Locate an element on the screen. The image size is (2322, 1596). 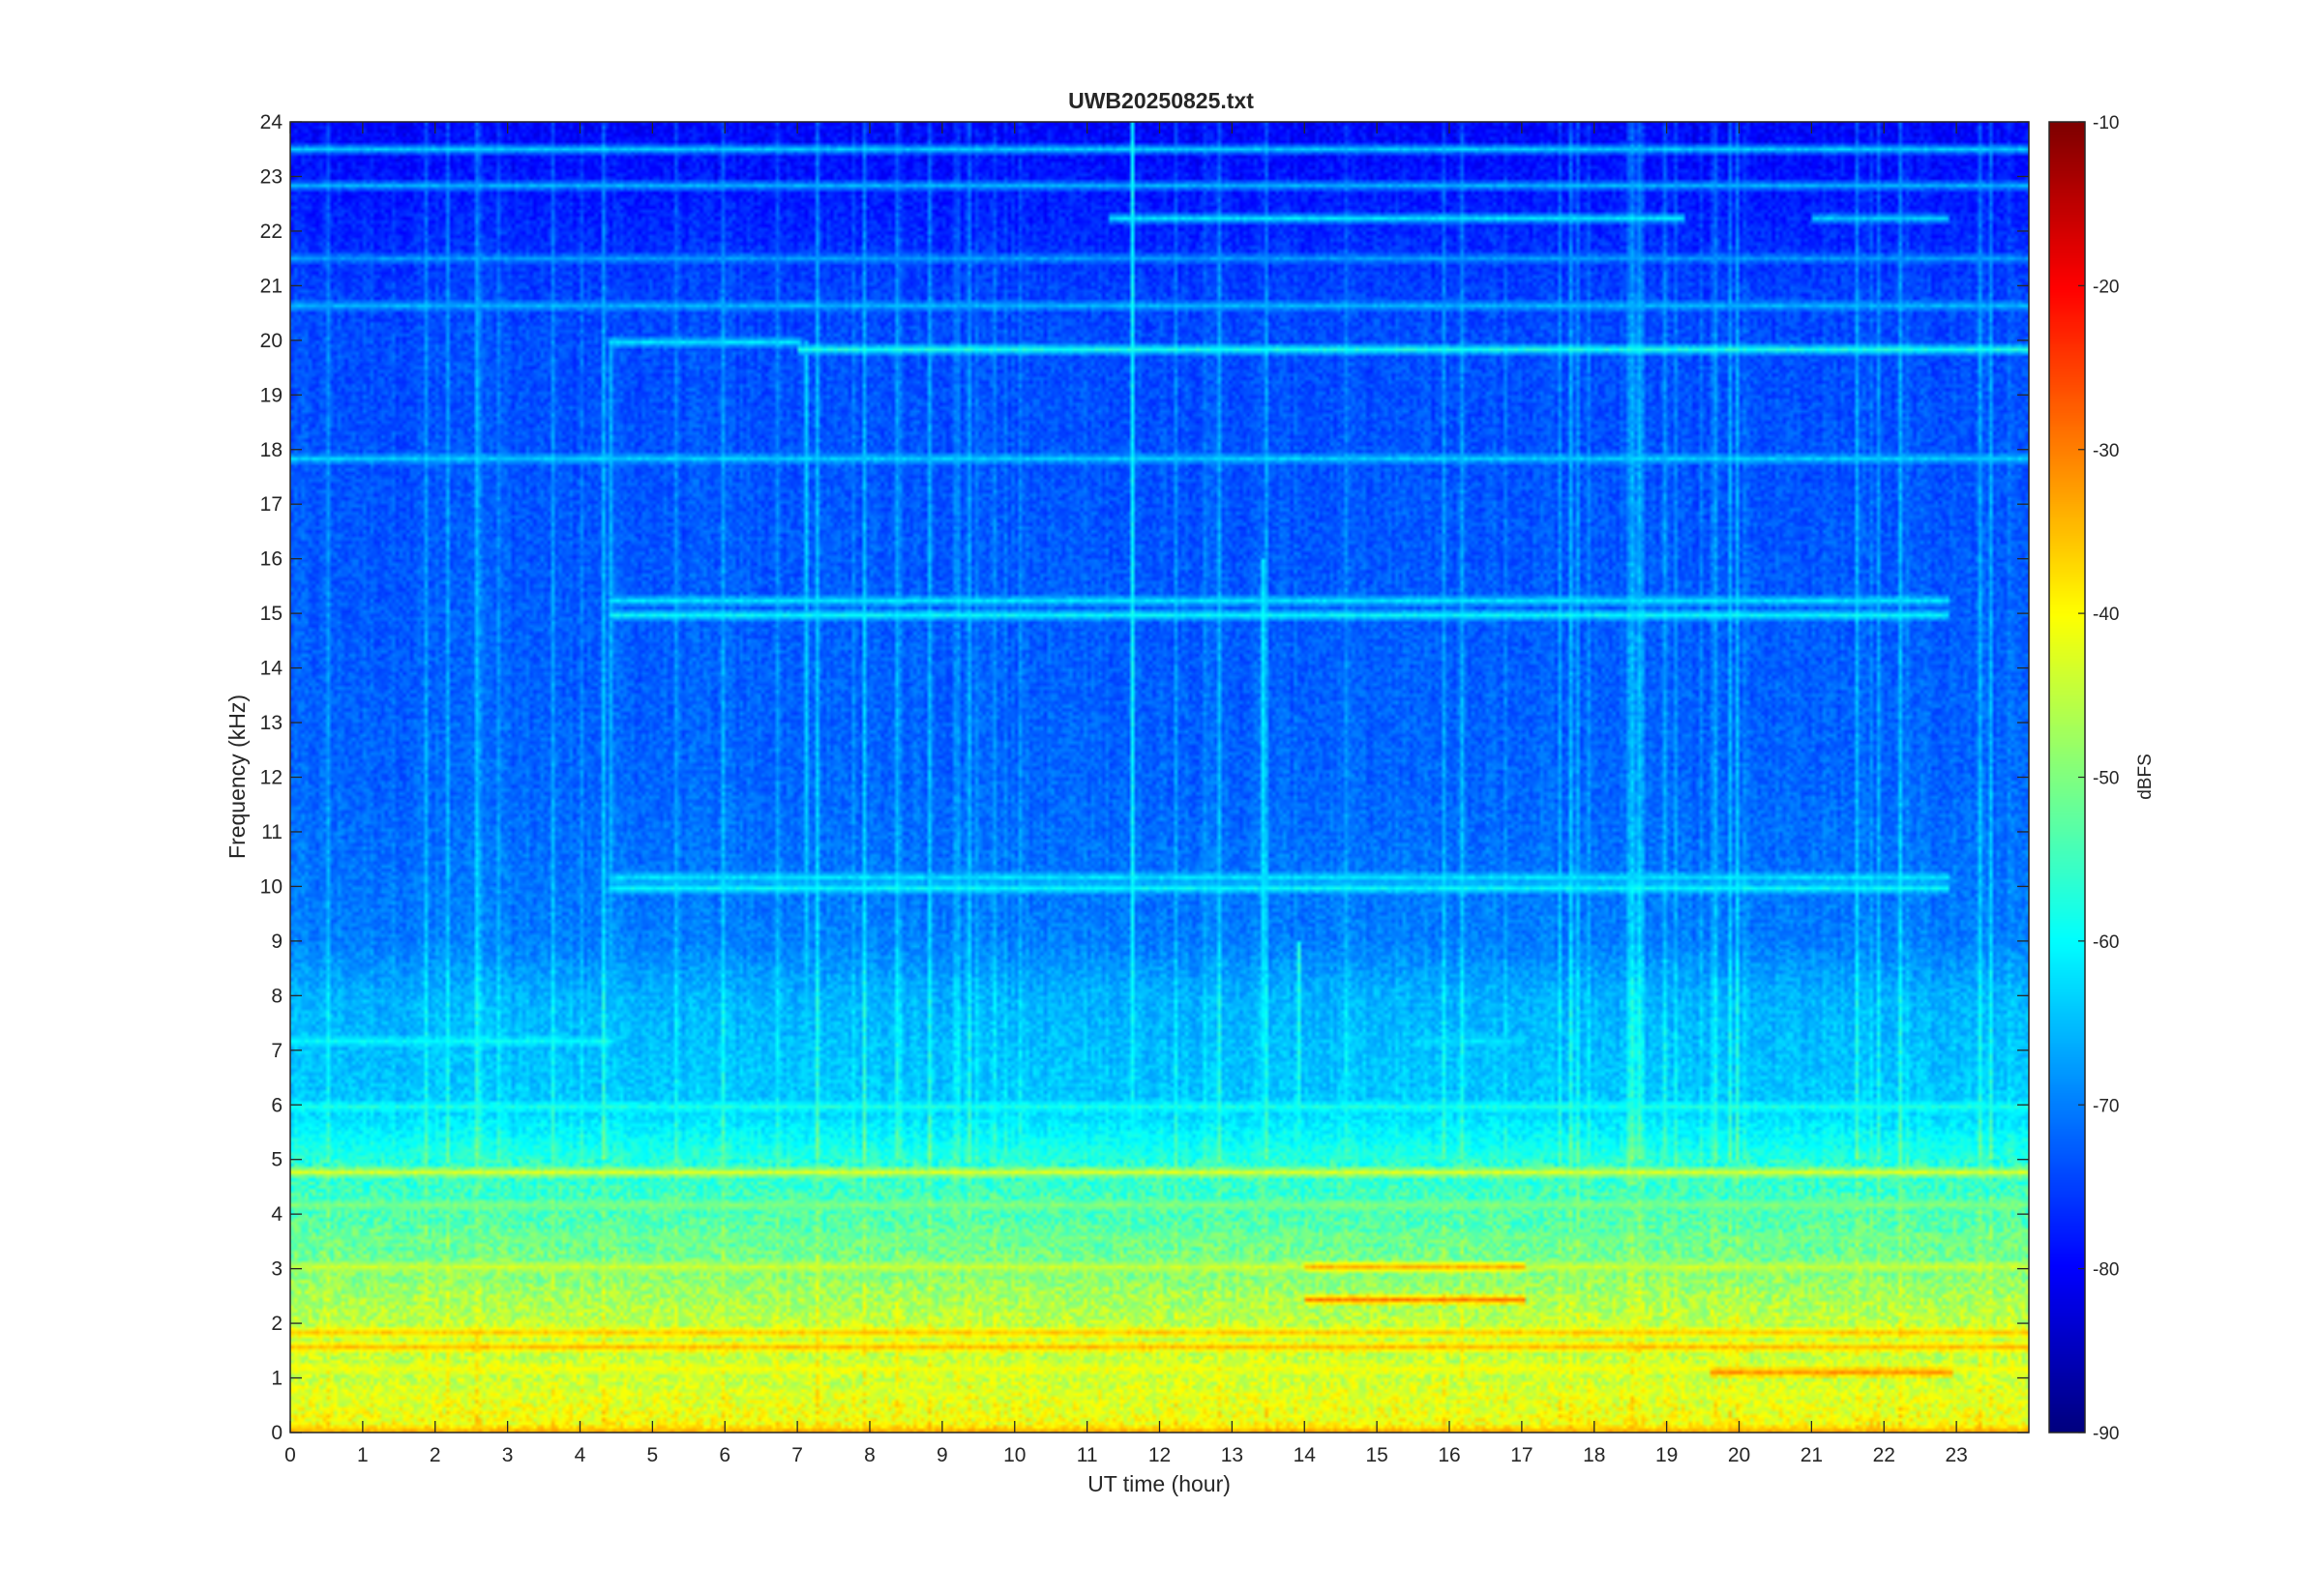
y-tick-label: 18 is located at coordinates (271, 450).